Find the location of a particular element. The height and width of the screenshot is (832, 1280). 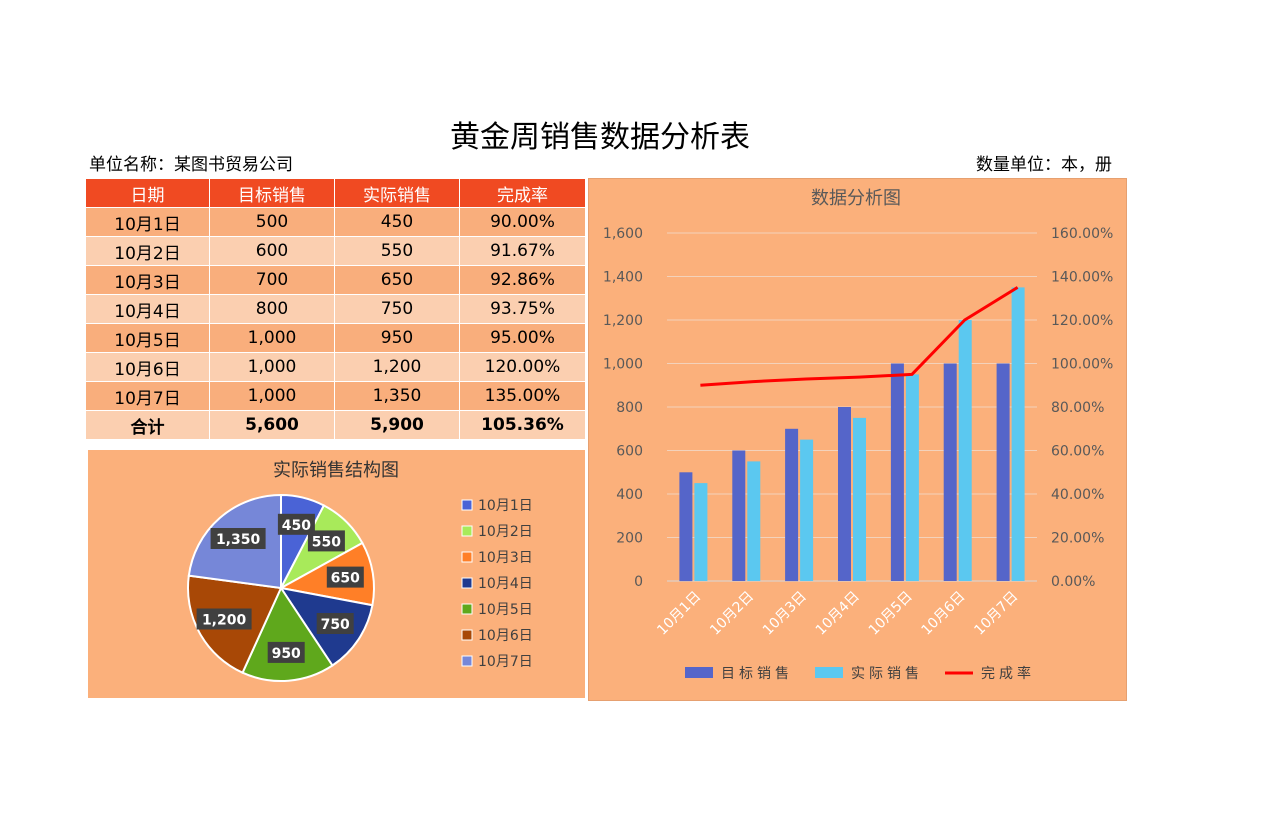

left-axis-ticks: 0 200 400 600 800 1,000 1,200 1,400 1,600 is located at coordinates (623, 408).